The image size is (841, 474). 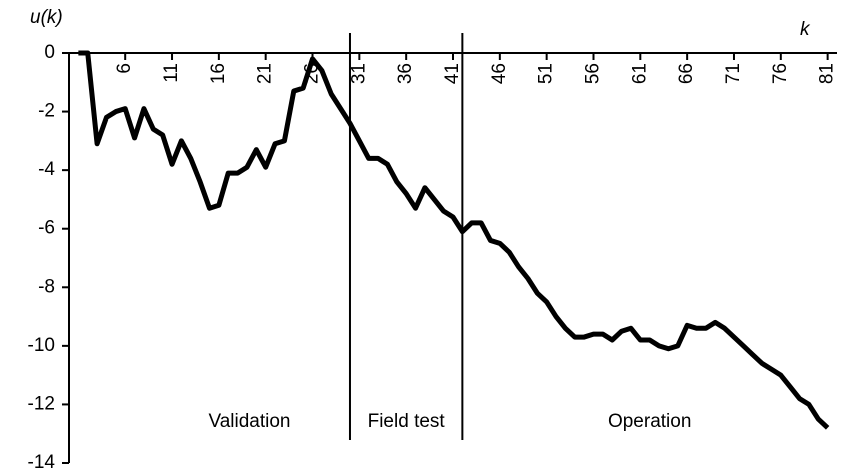 I want to click on y-tick-label: 0, so click(x=49, y=52).